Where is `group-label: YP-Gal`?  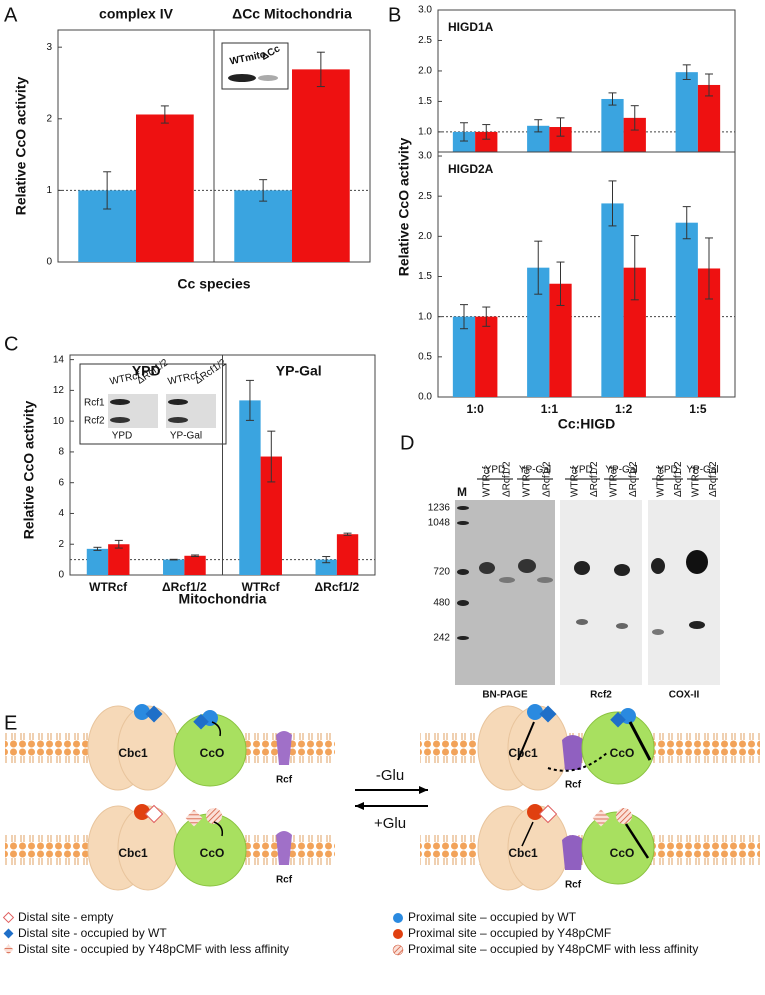
group-label: YP-Gal is located at coordinates (299, 371).